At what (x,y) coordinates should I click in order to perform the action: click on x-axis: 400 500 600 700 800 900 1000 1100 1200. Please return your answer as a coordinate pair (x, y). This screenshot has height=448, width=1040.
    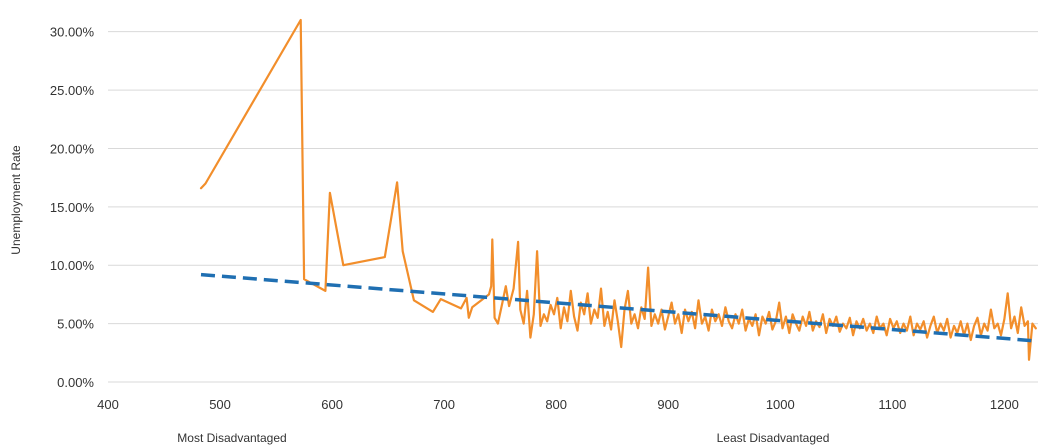
    Looking at the image, I should click on (558, 404).